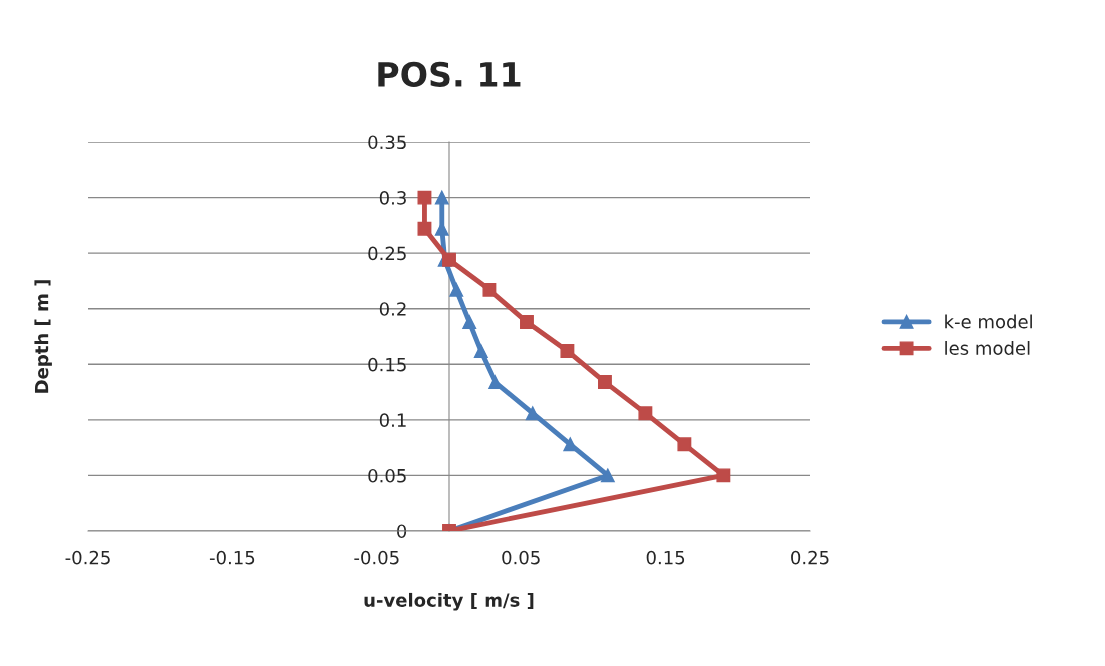  Describe the element at coordinates (449, 601) in the screenshot. I see `x-axis-title: u-velocity [ m/s ]` at that location.